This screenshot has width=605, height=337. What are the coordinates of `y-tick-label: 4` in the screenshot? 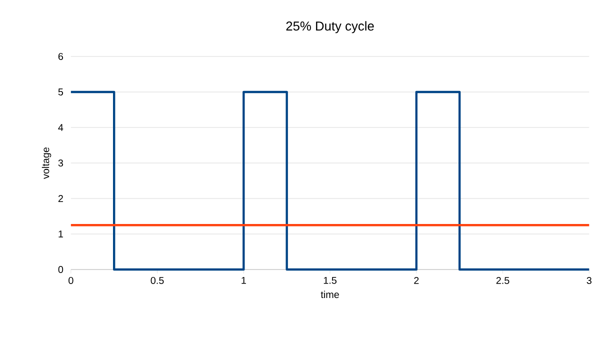 It's located at (61, 127).